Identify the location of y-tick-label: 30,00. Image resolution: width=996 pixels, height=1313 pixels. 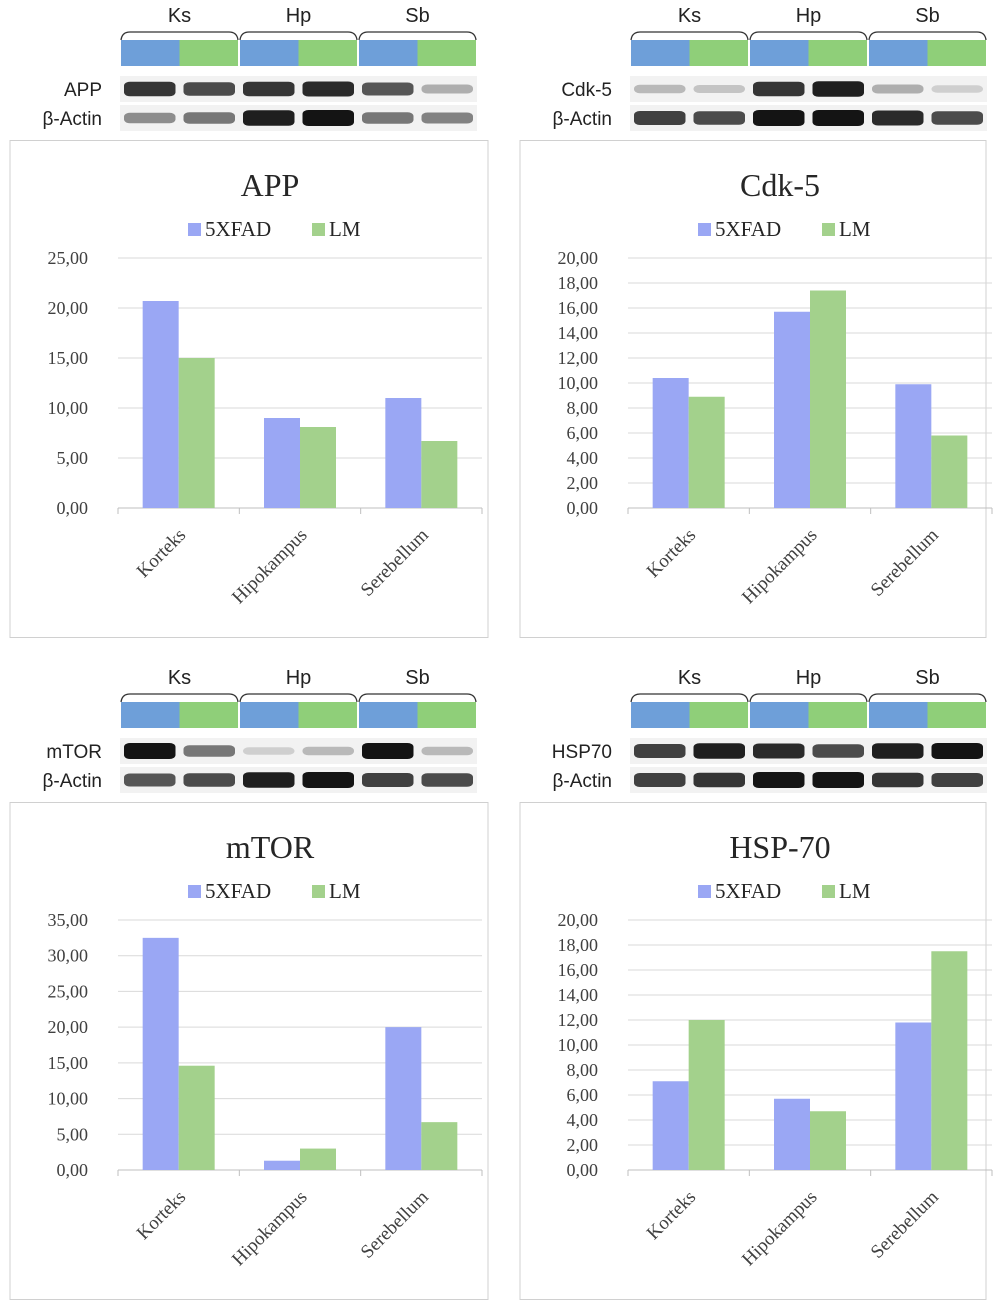
(68, 956).